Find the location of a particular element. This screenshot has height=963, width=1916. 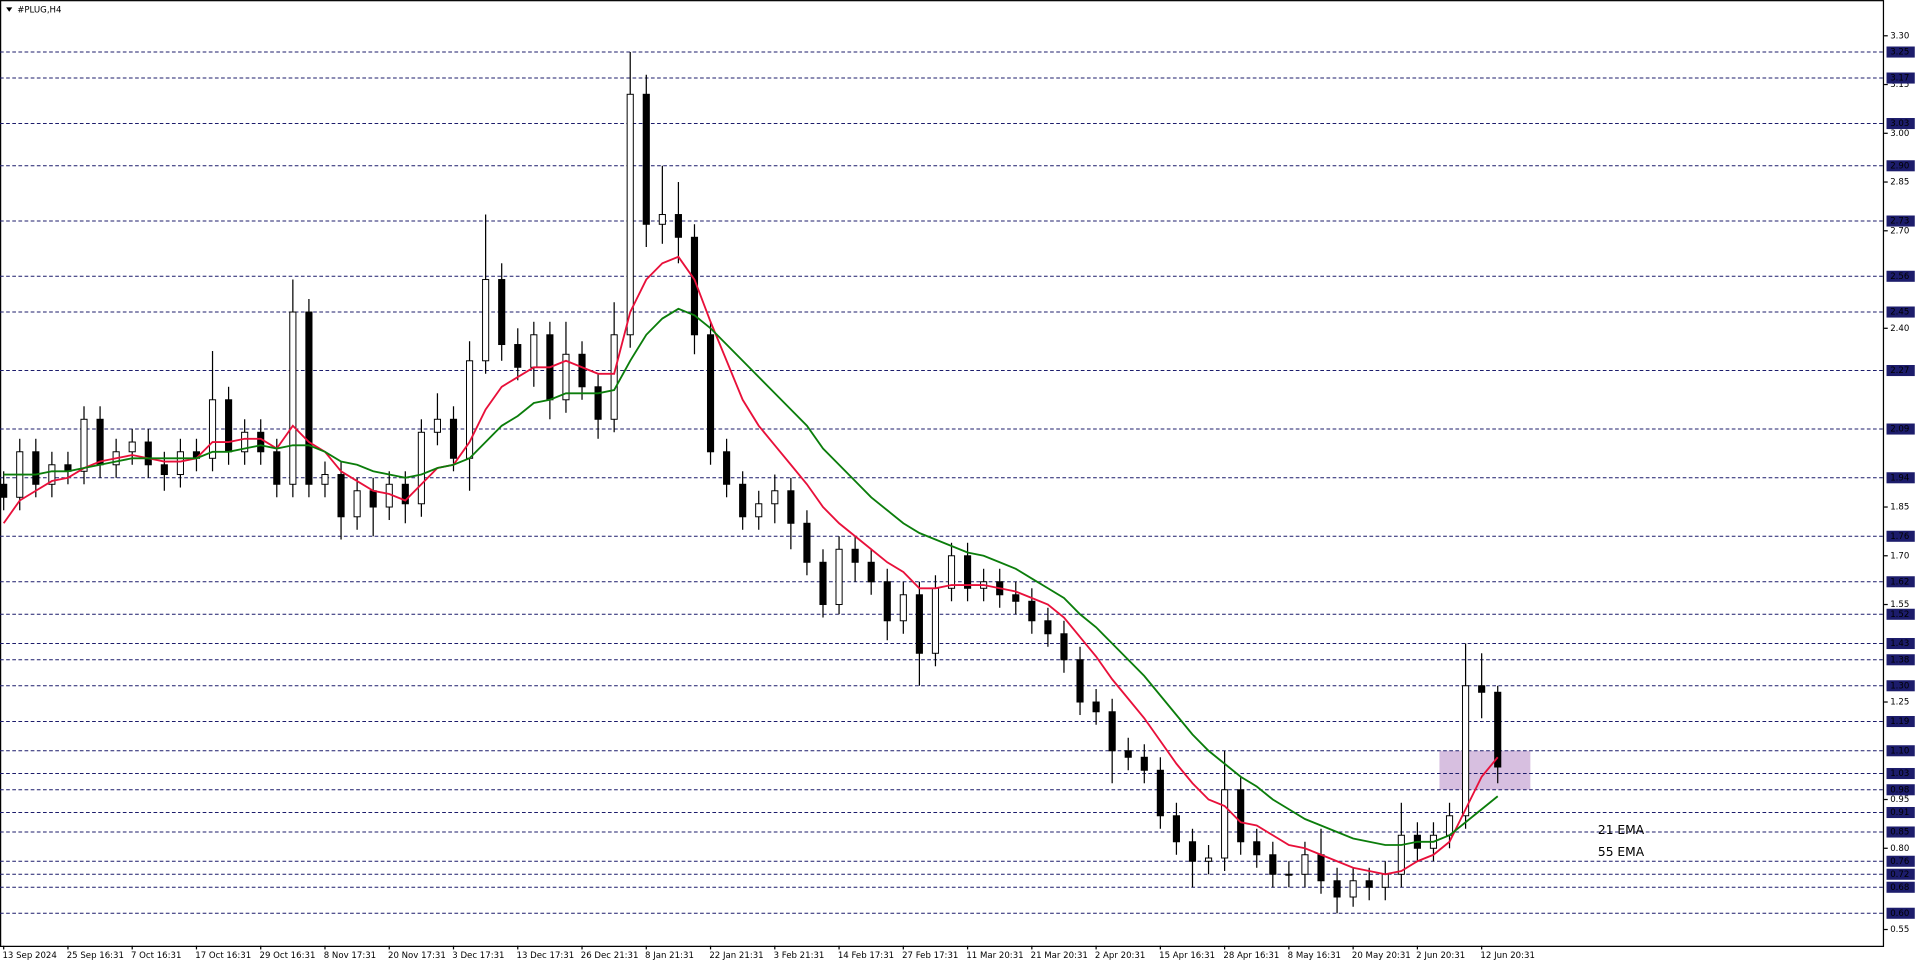

x-tick-label: 27 Feb 17:31 is located at coordinates (930, 956).